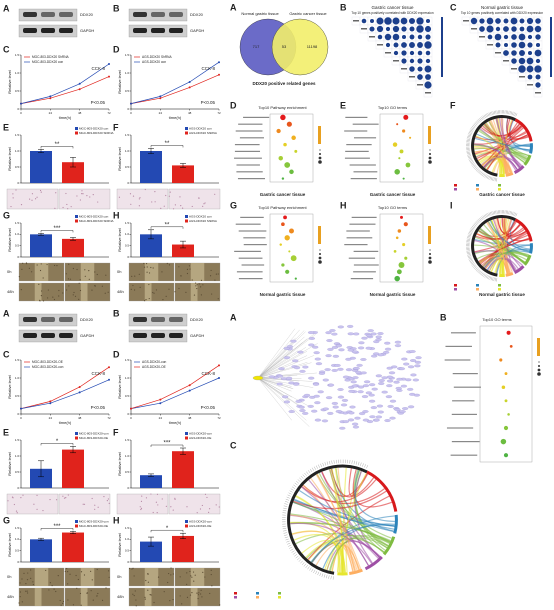  Describe the element at coordinates (420, 85) in the screenshot. I see `gene-label` at that location.